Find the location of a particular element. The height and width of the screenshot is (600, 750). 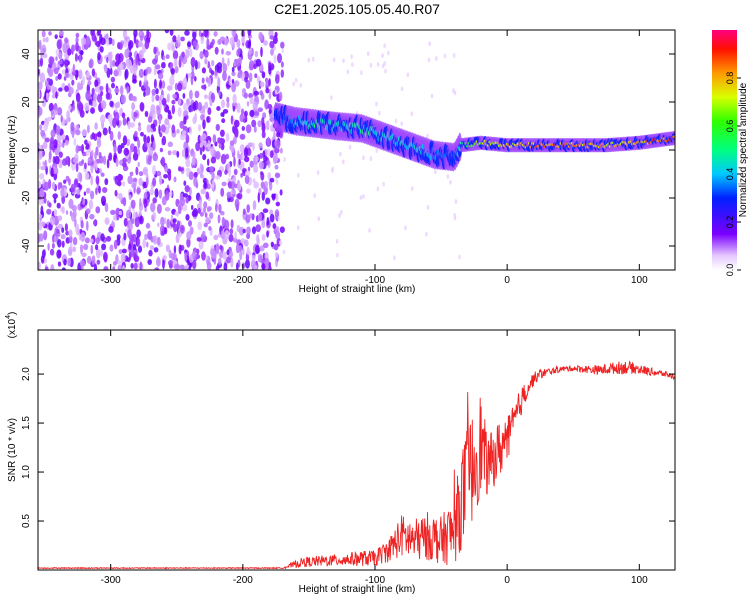

colorbar-tick-label: 0.4 is located at coordinates (730, 174).